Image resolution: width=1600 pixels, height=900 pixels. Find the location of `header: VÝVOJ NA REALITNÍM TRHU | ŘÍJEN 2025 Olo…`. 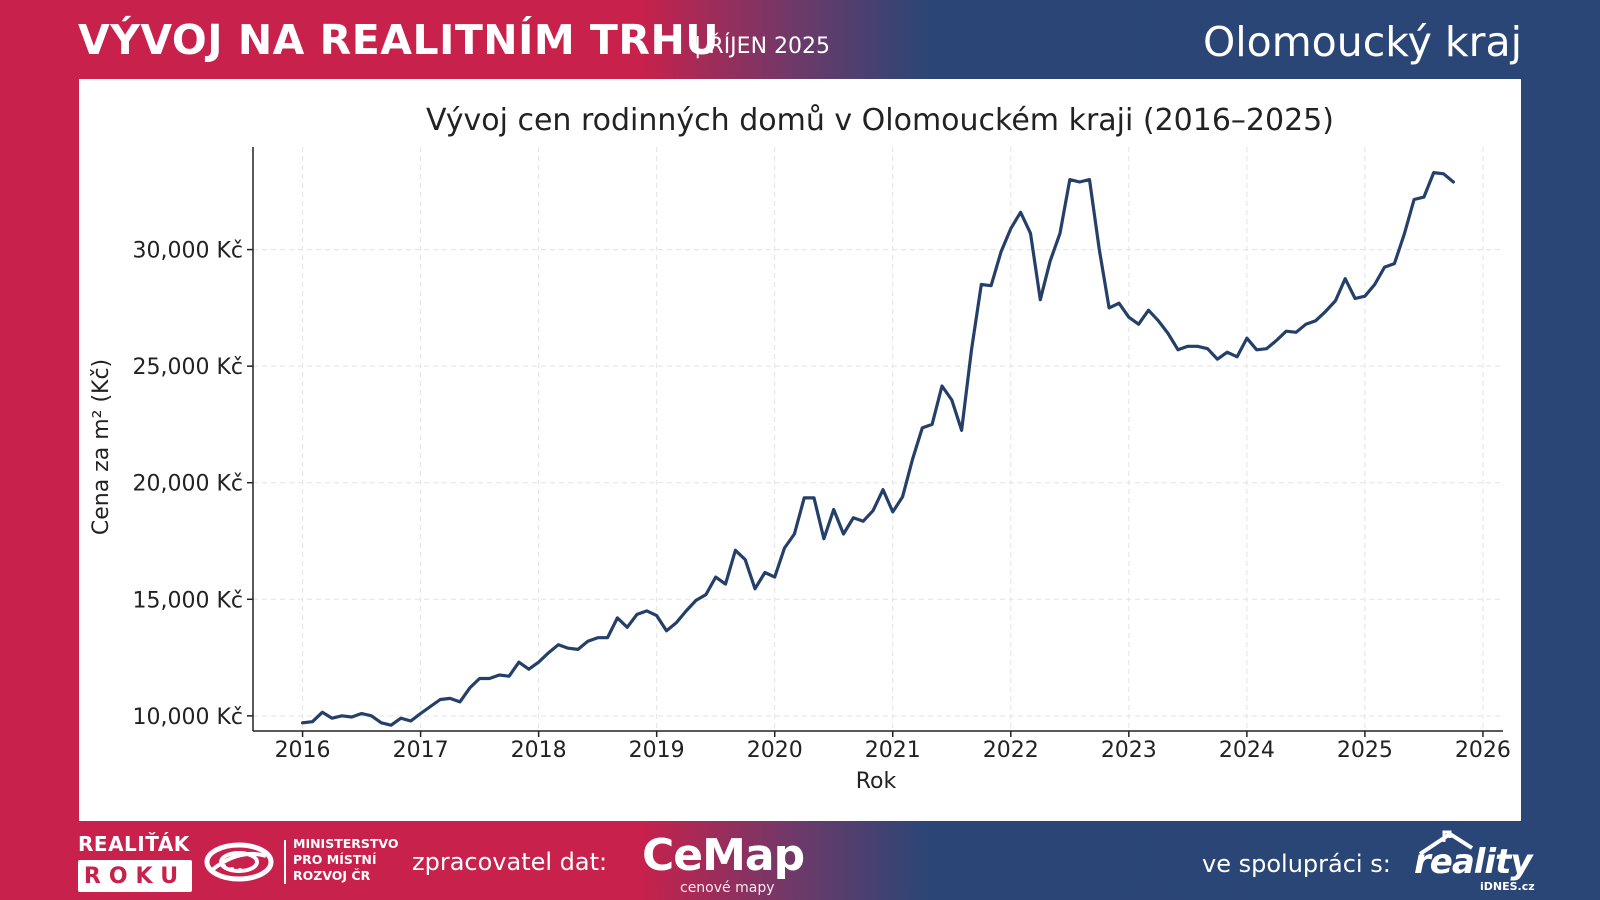

header: VÝVOJ NA REALITNÍM TRHU | ŘÍJEN 2025 Olo… is located at coordinates (800, 39).